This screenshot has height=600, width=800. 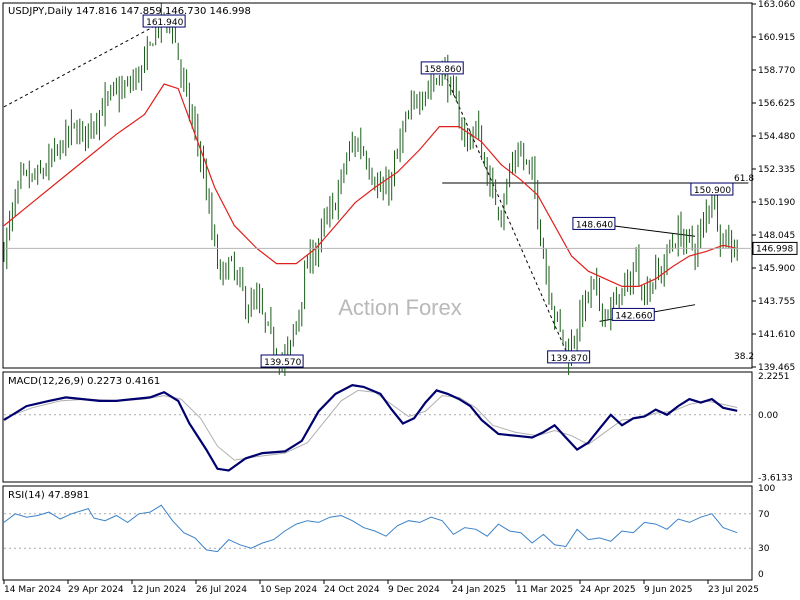 I want to click on last-price-box, so click(x=775, y=248).